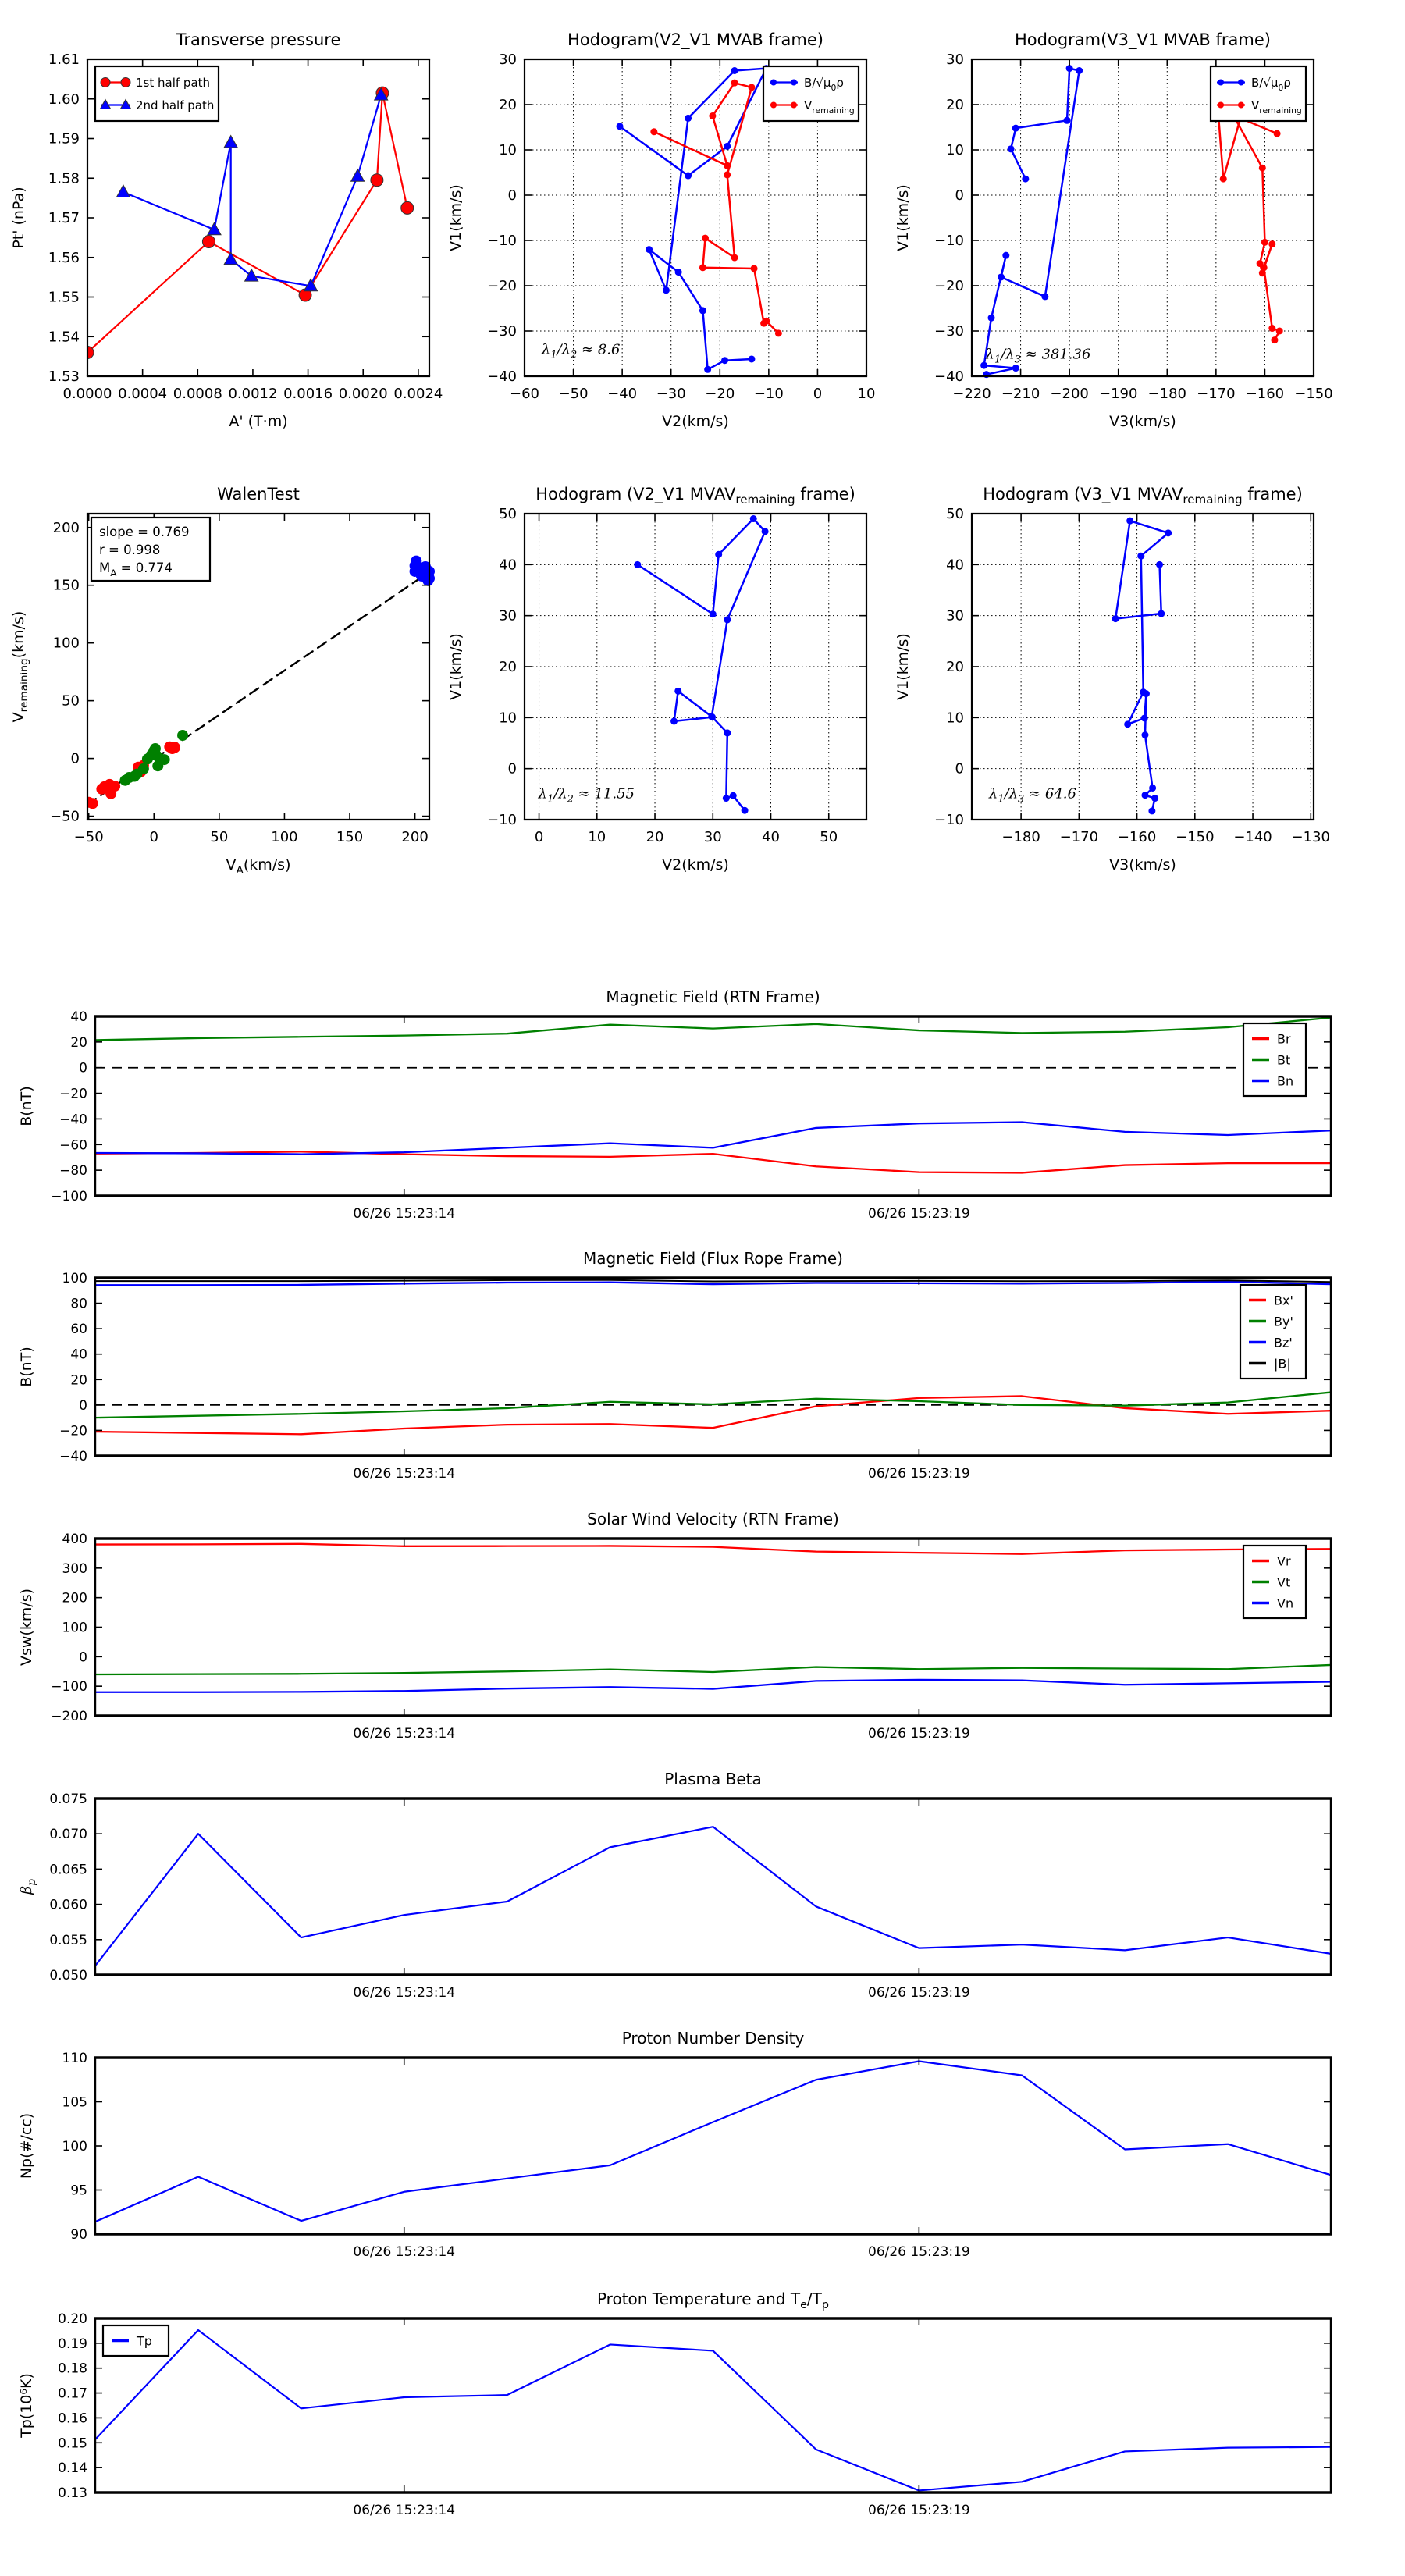  Describe the element at coordinates (69, 1687) in the screenshot. I see `svg-text: −100` at that location.